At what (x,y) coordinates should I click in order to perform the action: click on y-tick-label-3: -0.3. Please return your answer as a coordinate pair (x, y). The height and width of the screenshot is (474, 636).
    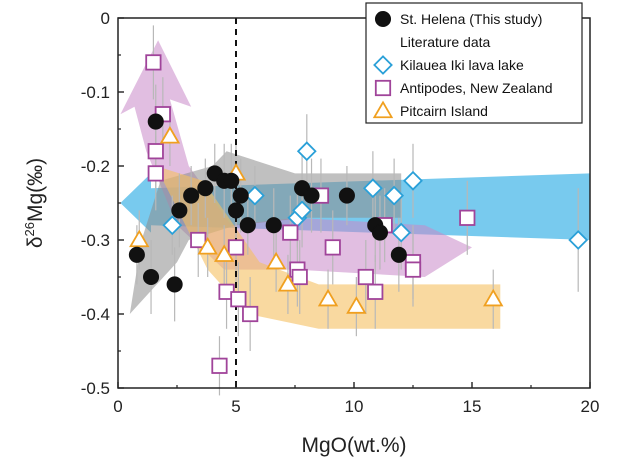
    Looking at the image, I should click on (95, 240).